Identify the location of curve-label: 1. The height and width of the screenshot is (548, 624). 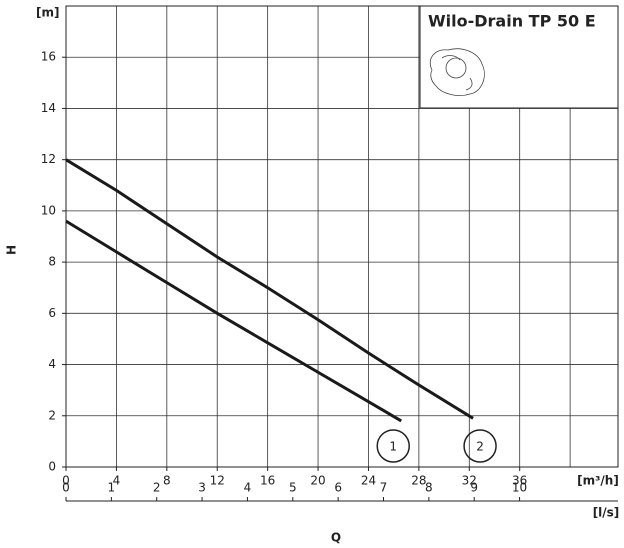
(393, 447).